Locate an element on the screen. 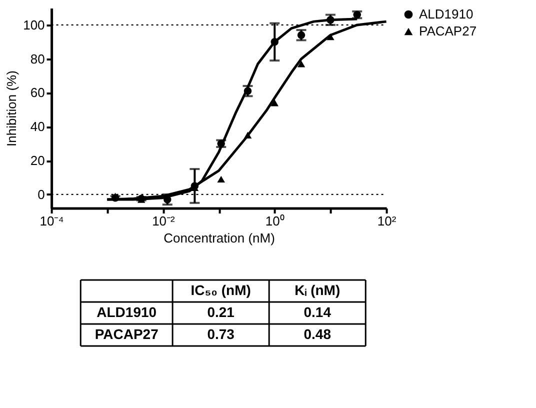 The image size is (536, 408). y-tick-label: 20 is located at coordinates (37, 160).